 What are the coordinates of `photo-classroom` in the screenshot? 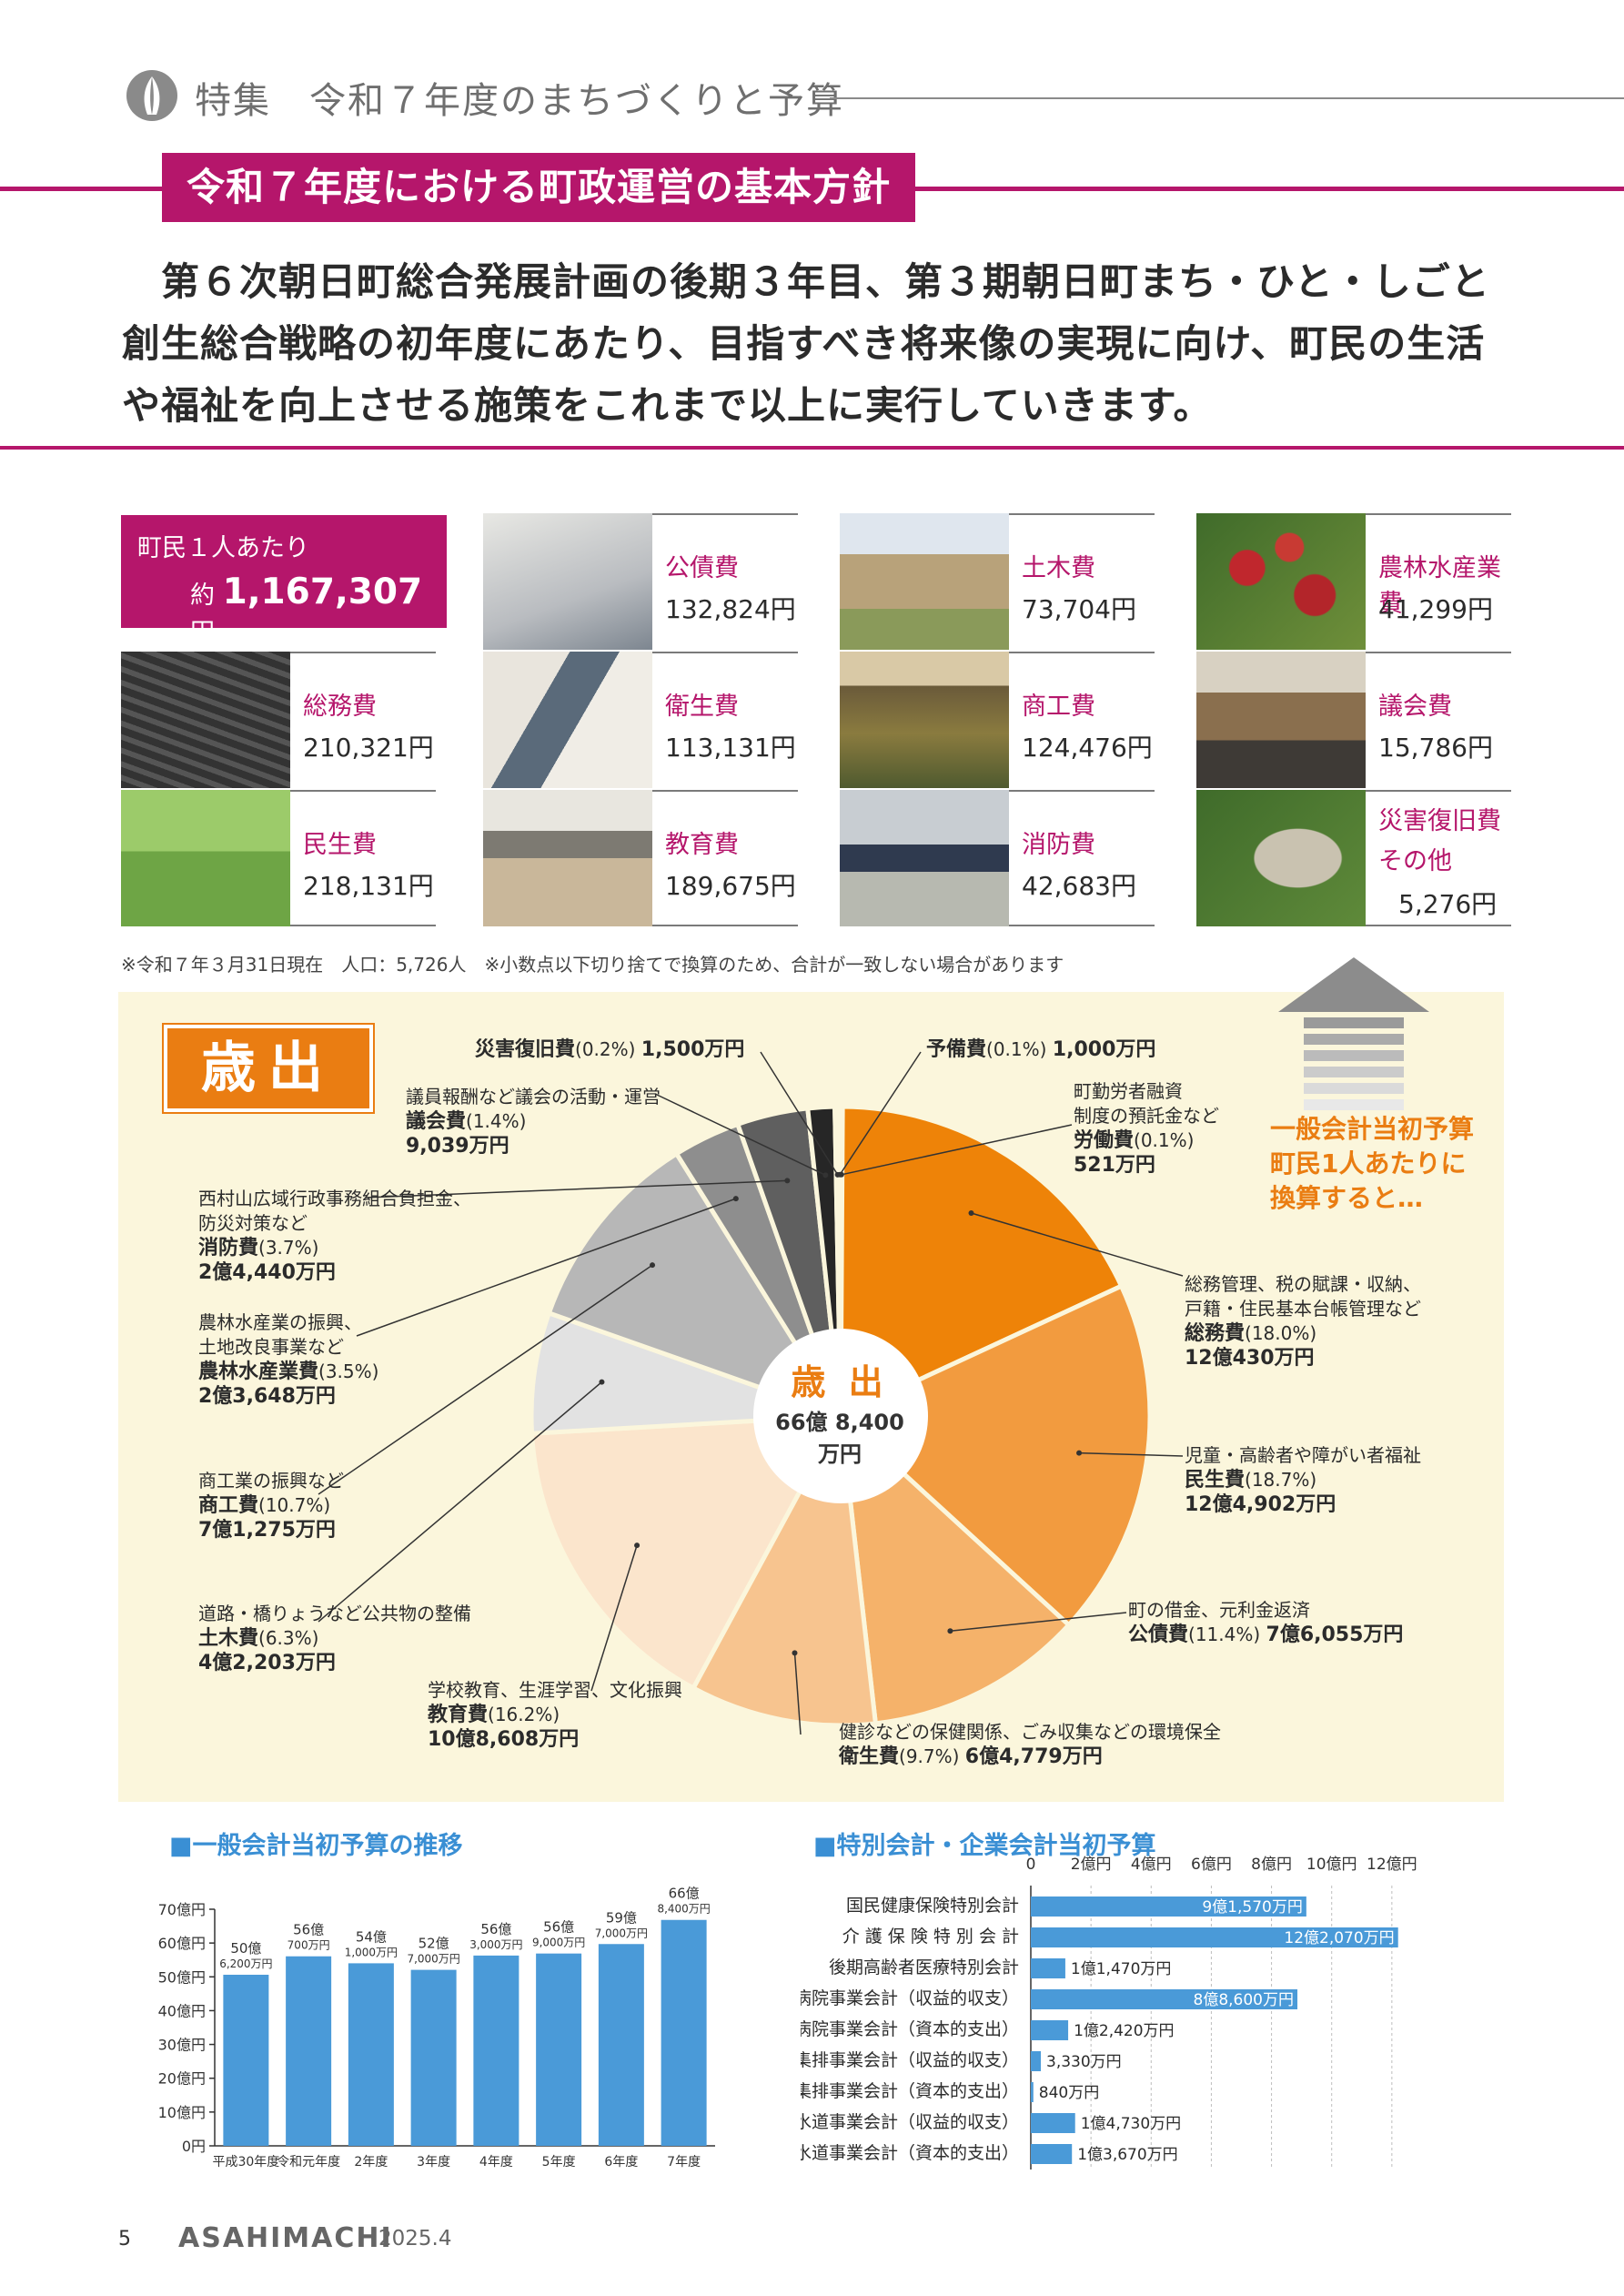 It's located at (567, 858).